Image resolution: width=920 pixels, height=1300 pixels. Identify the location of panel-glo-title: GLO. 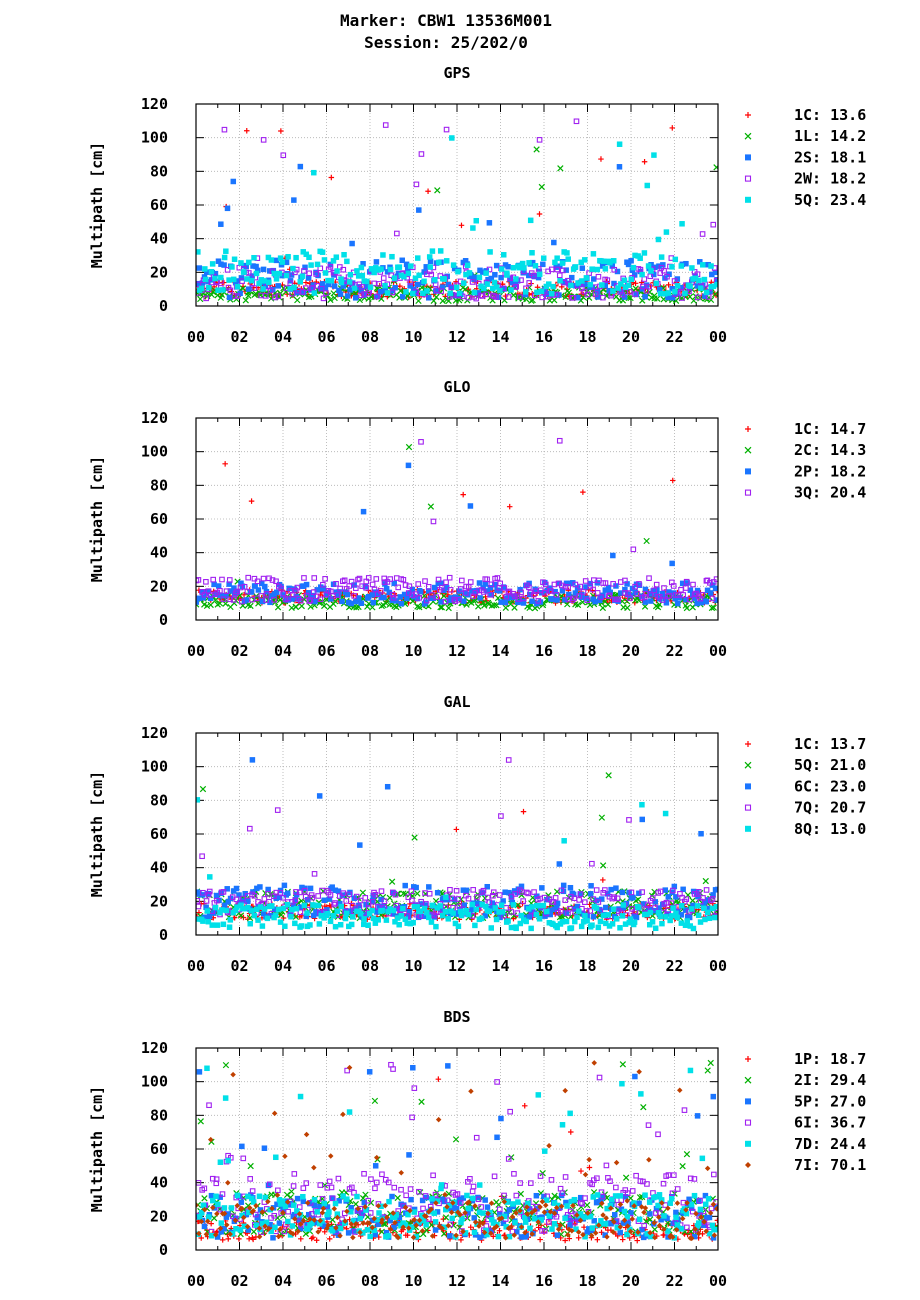
(456, 387).